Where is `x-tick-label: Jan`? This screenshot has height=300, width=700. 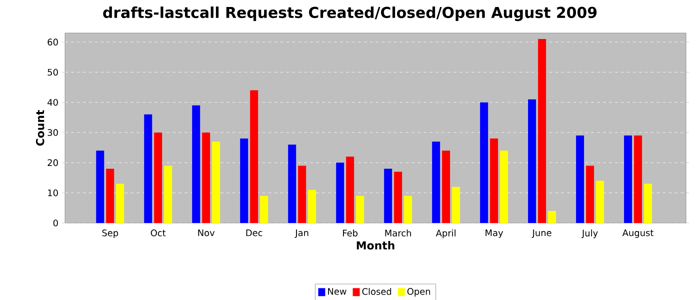
x-tick-label: Jan is located at coordinates (301, 234).